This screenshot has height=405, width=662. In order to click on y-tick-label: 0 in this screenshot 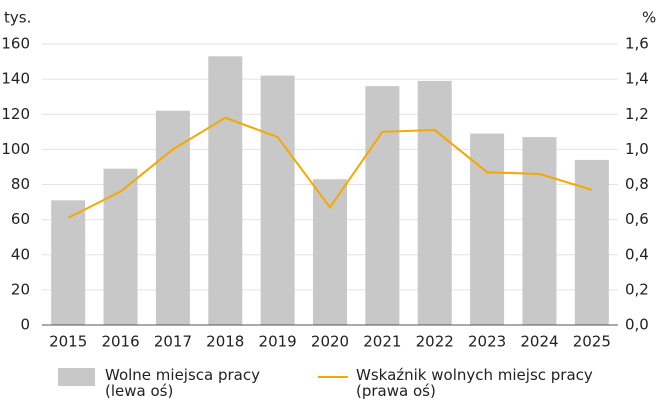, I will do `click(25, 325)`.